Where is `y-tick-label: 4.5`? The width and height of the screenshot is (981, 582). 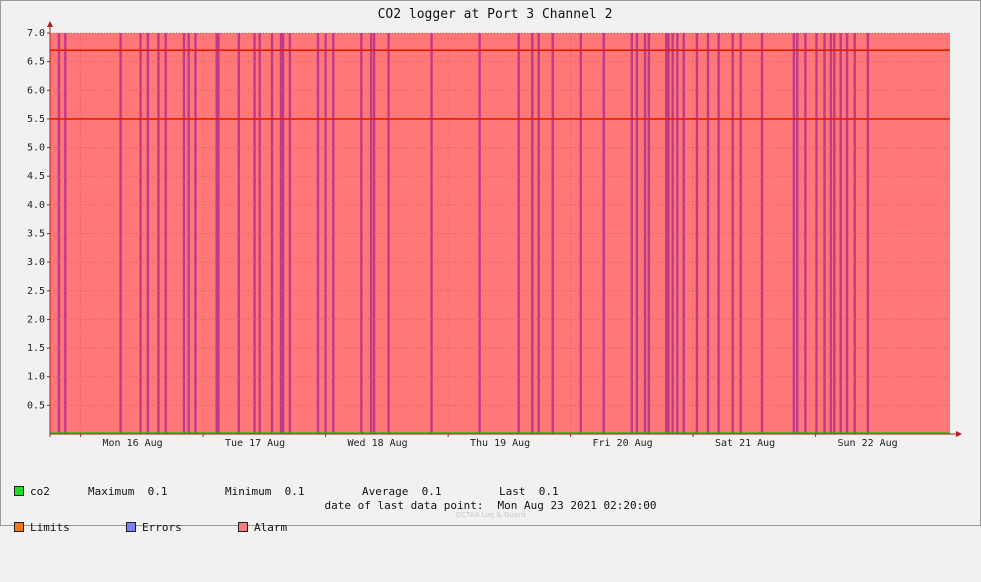
y-tick-label: 4.5 is located at coordinates (36, 176).